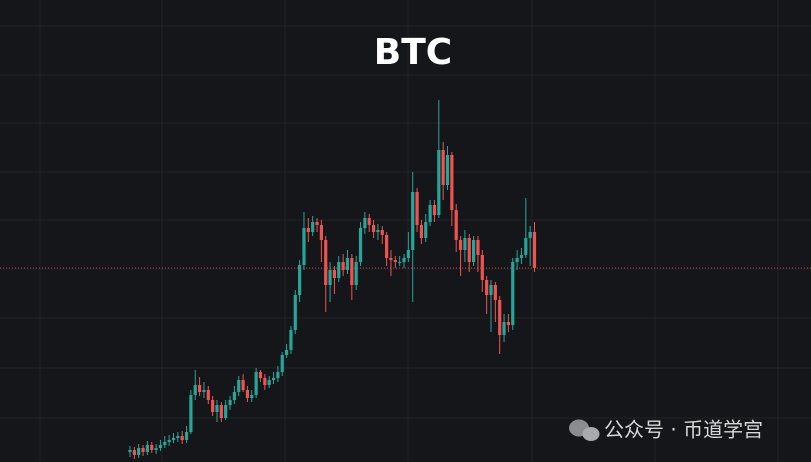 This screenshot has height=462, width=811. I want to click on watermark: 公众号 · 币道学宫, so click(683, 430).